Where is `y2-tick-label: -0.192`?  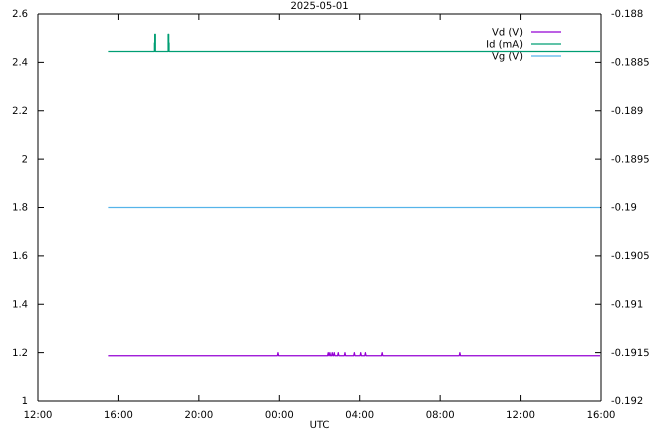
y2-tick-label: -0.192 is located at coordinates (627, 402).